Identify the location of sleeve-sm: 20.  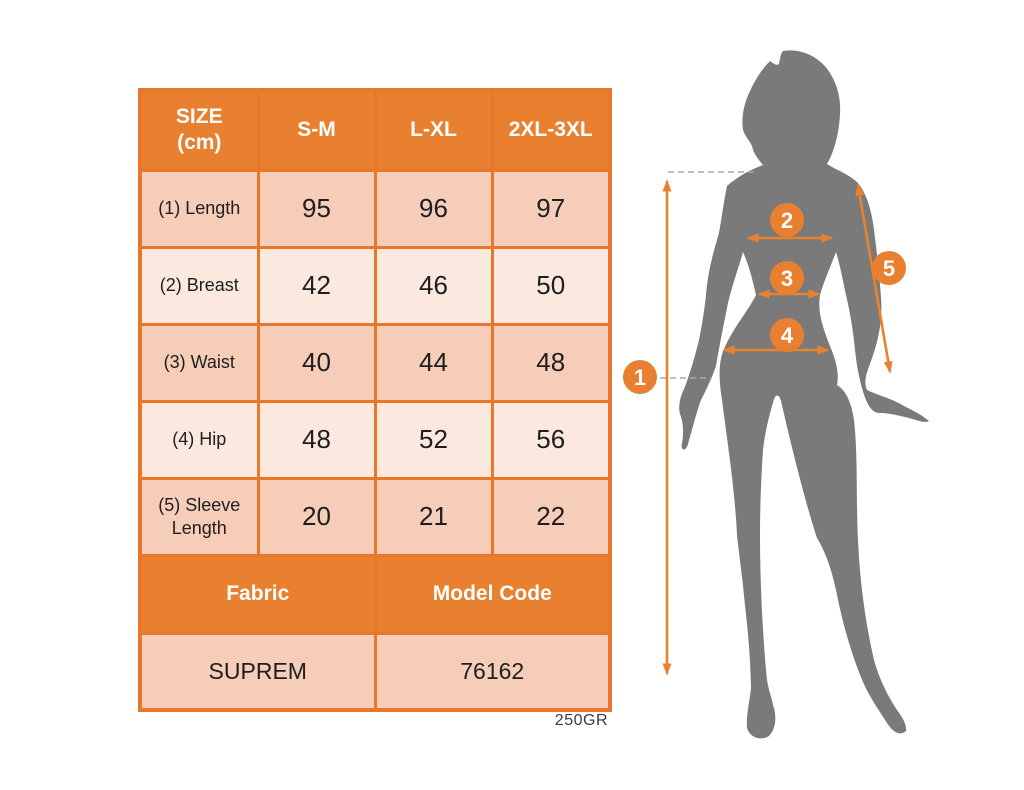
(316, 516).